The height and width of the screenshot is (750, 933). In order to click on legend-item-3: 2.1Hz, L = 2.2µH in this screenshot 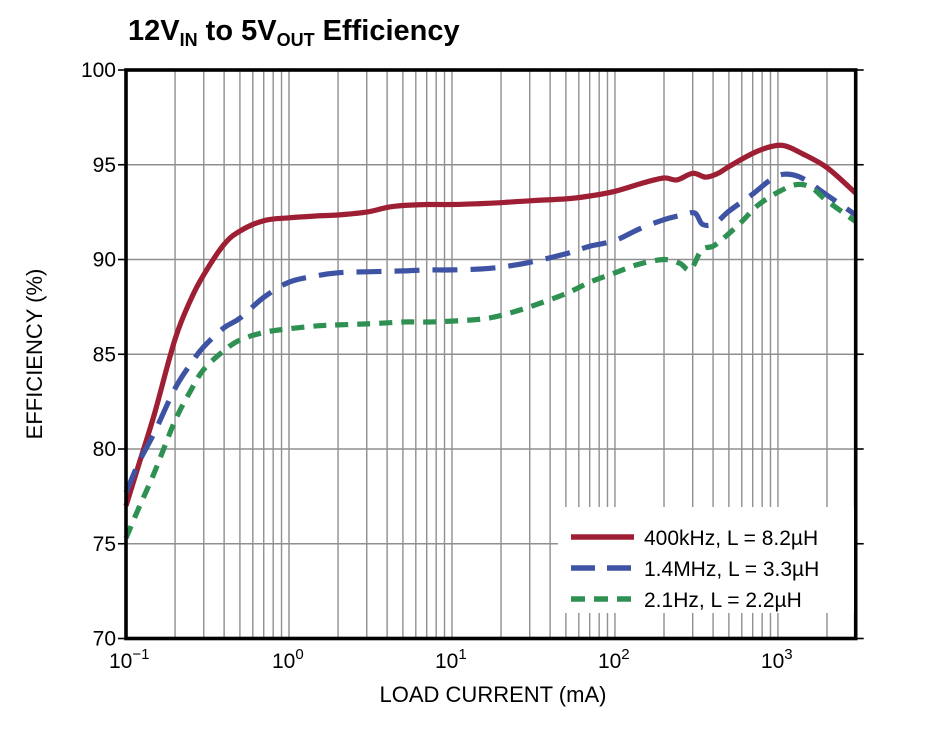, I will do `click(686, 600)`.